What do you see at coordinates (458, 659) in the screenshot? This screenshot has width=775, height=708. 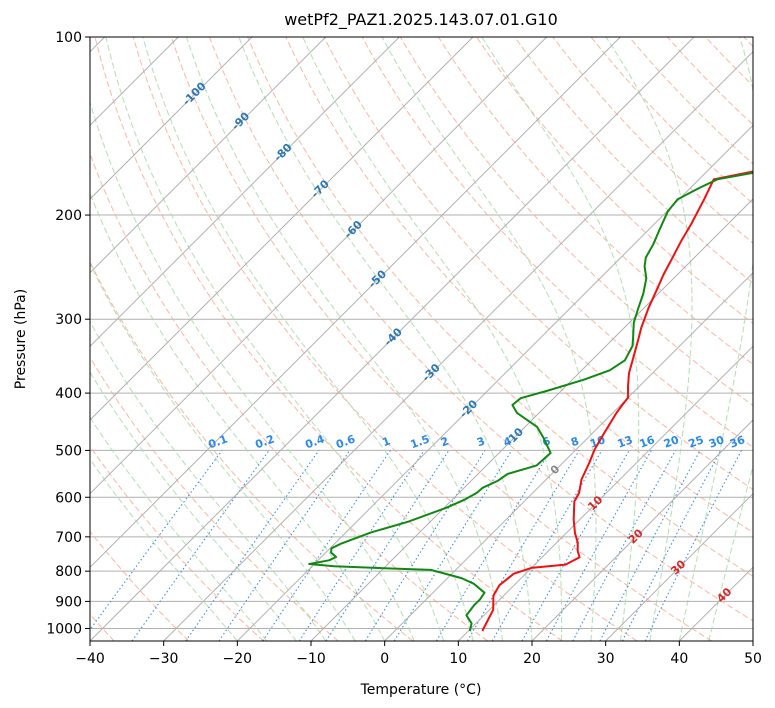 I see `x-tick-label: 10` at bounding box center [458, 659].